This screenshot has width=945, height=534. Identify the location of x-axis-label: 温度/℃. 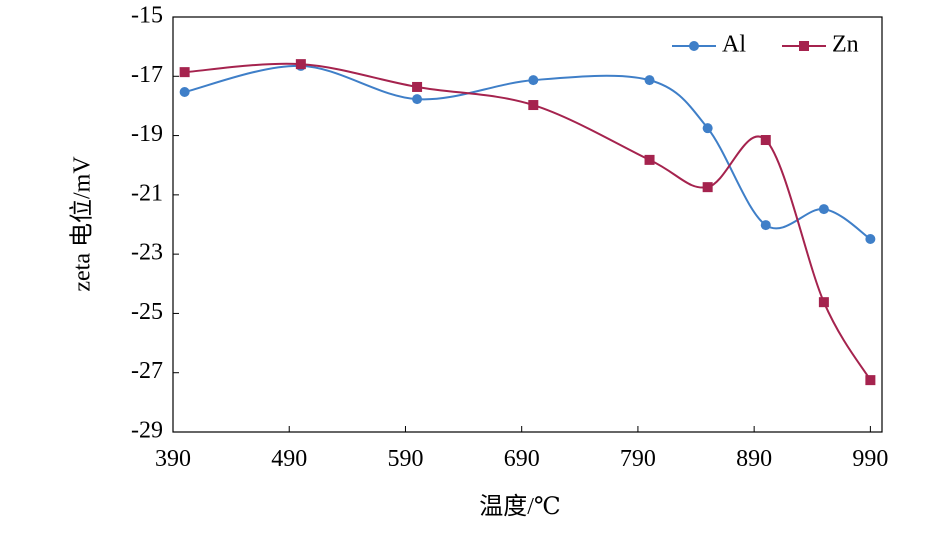
(520, 506).